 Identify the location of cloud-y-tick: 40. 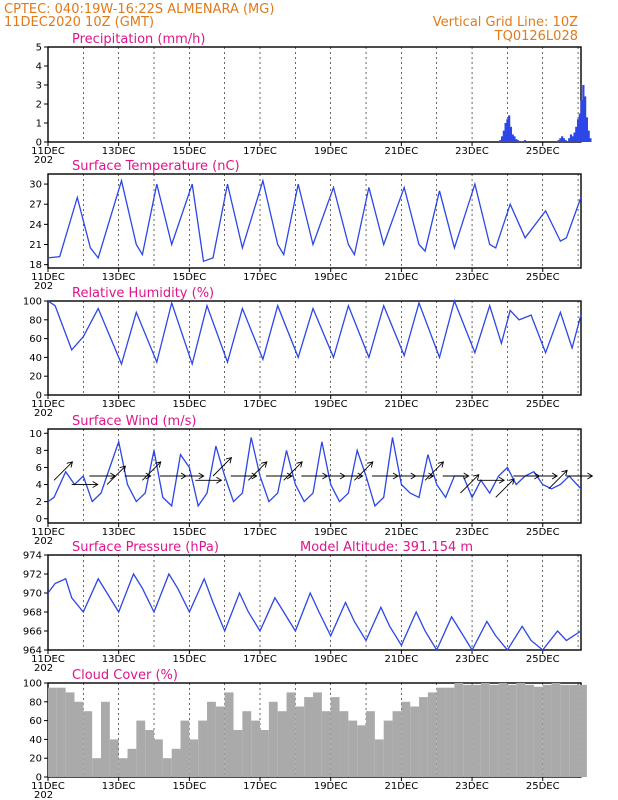
(35, 740).